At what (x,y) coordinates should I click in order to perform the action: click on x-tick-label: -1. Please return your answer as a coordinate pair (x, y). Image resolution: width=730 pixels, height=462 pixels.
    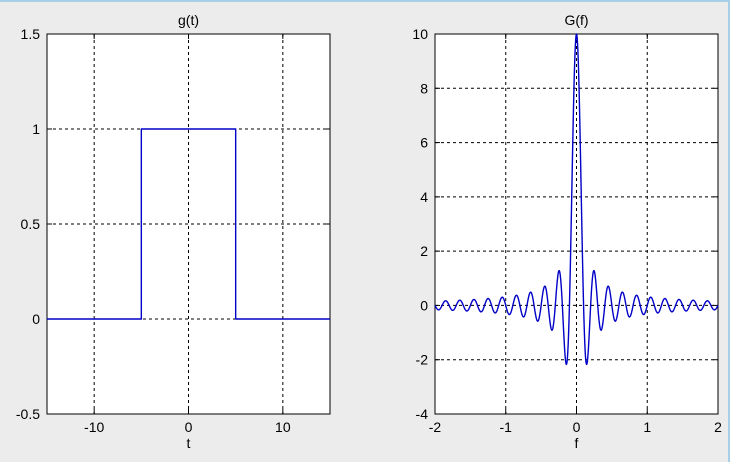
    Looking at the image, I should click on (506, 427).